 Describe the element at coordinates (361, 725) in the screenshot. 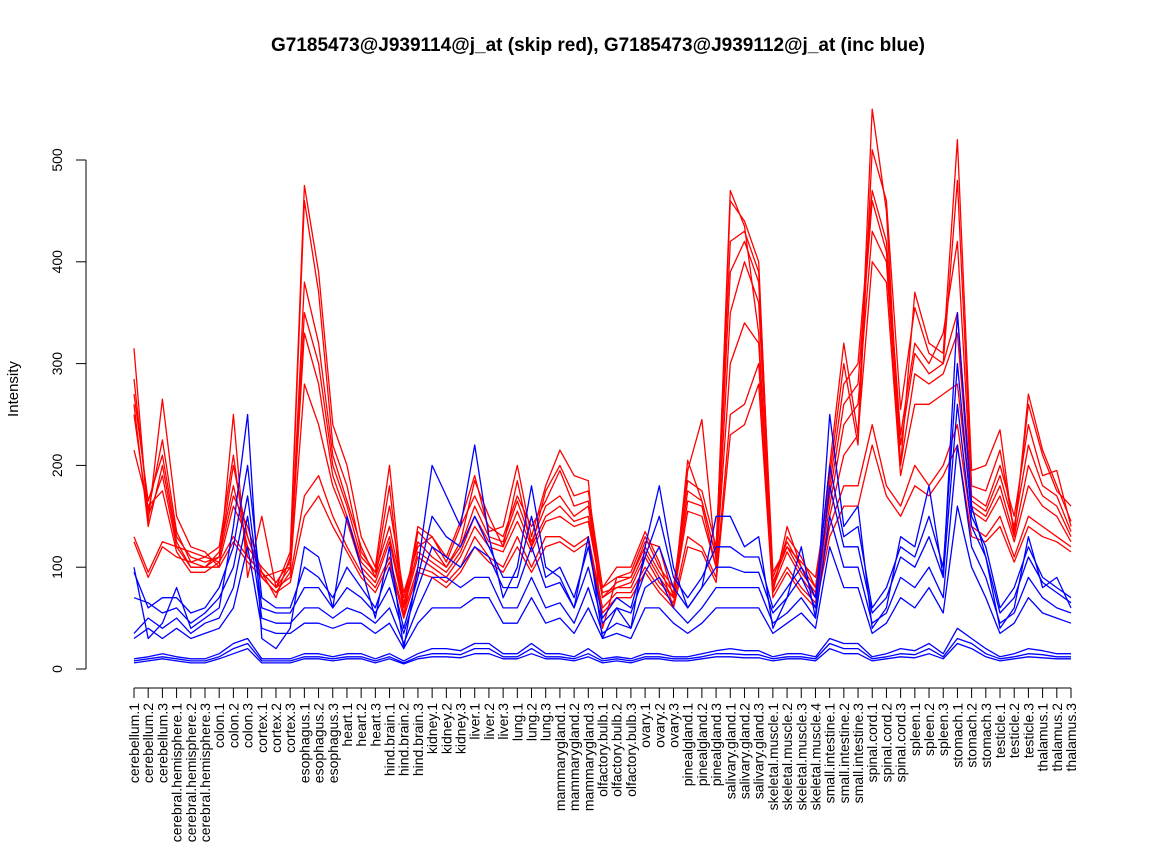

I see `x-tick-label: heart.2` at that location.